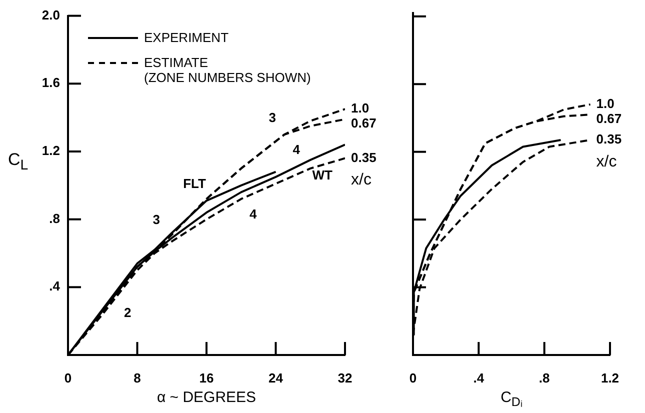 This screenshot has height=413, width=645. Describe the element at coordinates (55, 286) in the screenshot. I see `y-tick-label: .4` at that location.